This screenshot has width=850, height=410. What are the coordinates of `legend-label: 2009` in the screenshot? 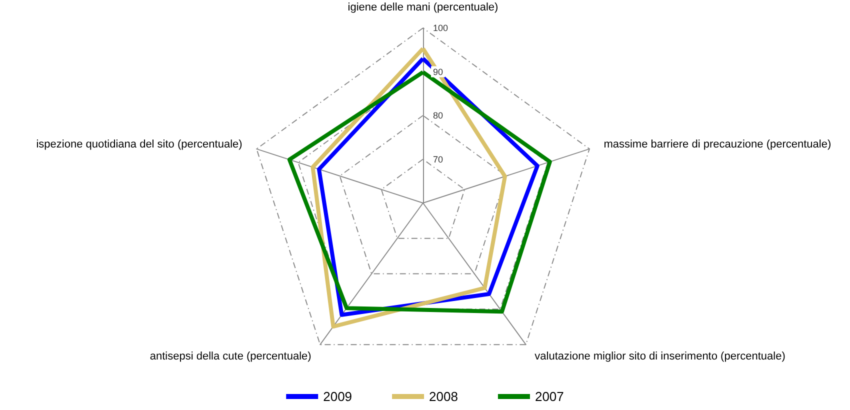 It's located at (337, 396).